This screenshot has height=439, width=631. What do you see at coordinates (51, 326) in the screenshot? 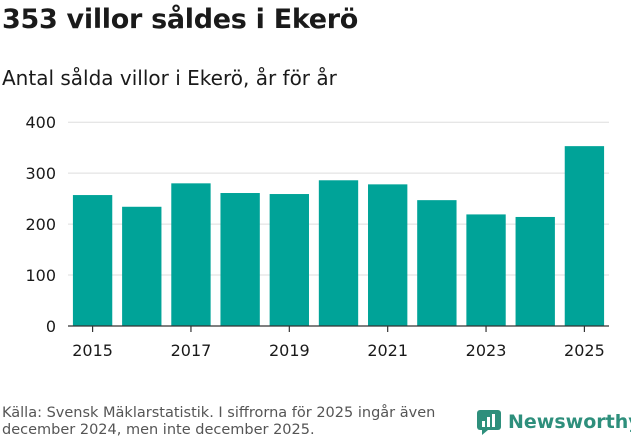
I see `y-tick-label: 0` at bounding box center [51, 326].